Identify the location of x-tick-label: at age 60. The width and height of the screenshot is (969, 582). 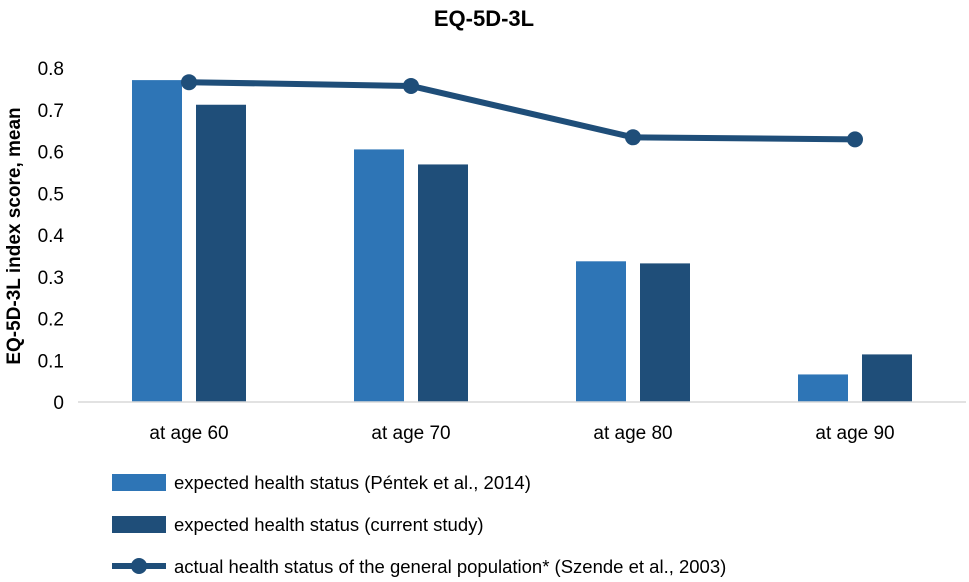
(188, 433).